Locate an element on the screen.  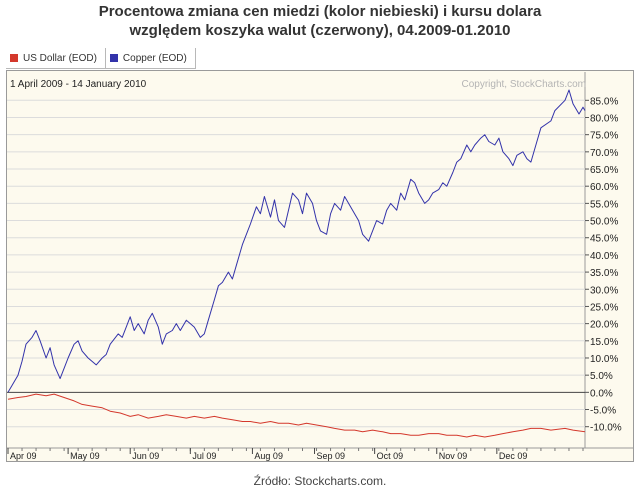
y-tick-label: 30.0% is located at coordinates (604, 290).